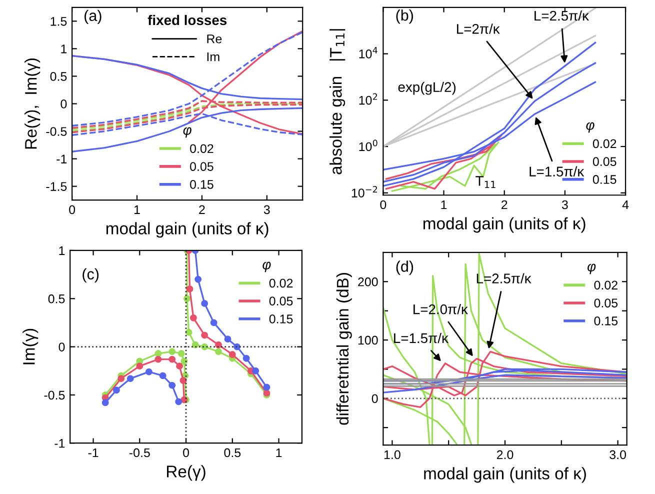 The image size is (655, 494). What do you see at coordinates (368, 99) in the screenshot?
I see `y-tick-label: 10$^{2}$` at bounding box center [368, 99].